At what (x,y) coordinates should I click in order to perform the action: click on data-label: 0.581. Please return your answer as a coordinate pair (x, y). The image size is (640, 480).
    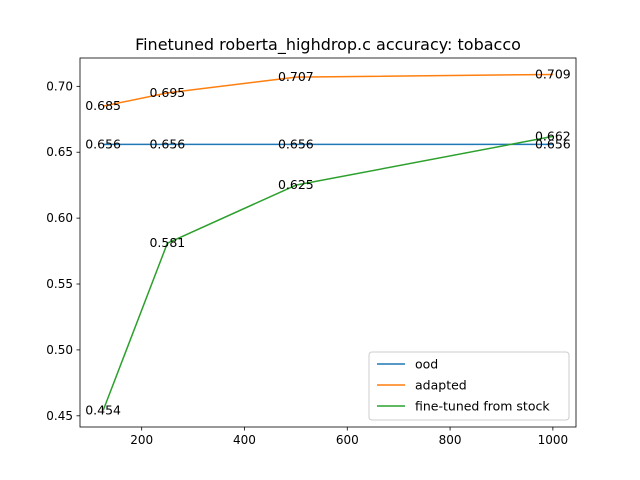
    Looking at the image, I should click on (167, 242).